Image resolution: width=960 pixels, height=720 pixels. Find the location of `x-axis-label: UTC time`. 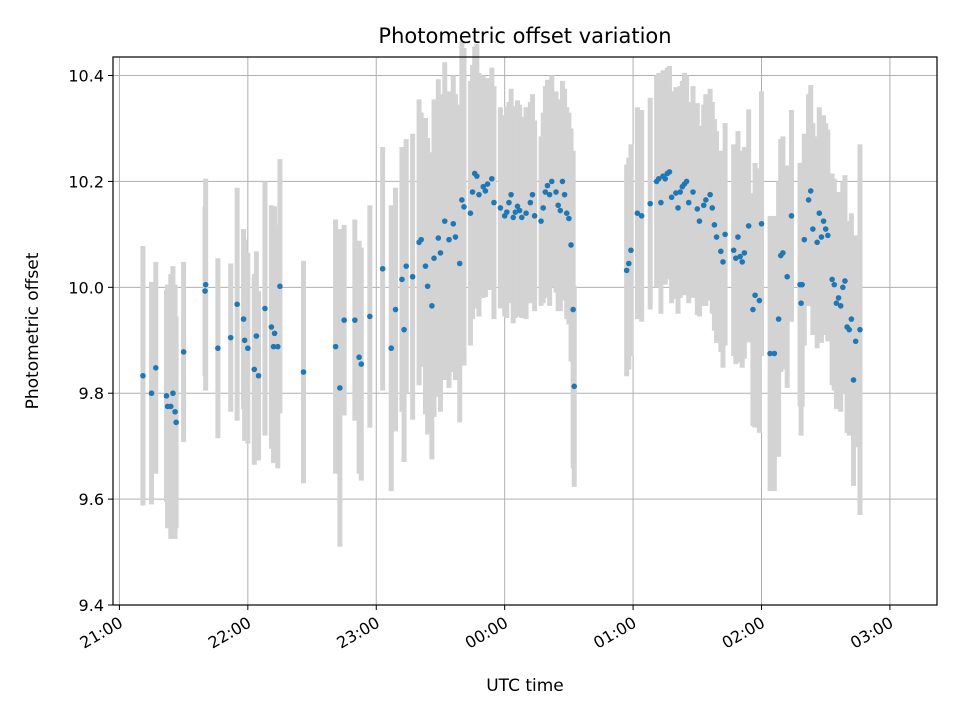

x-axis-label: UTC time is located at coordinates (525, 686).